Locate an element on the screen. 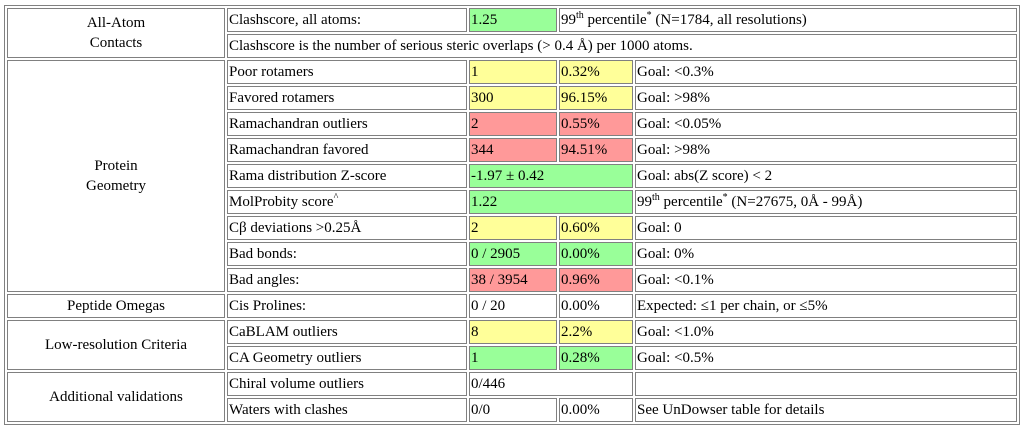  cablam-goal: Goal: <1.0% is located at coordinates (826, 332).